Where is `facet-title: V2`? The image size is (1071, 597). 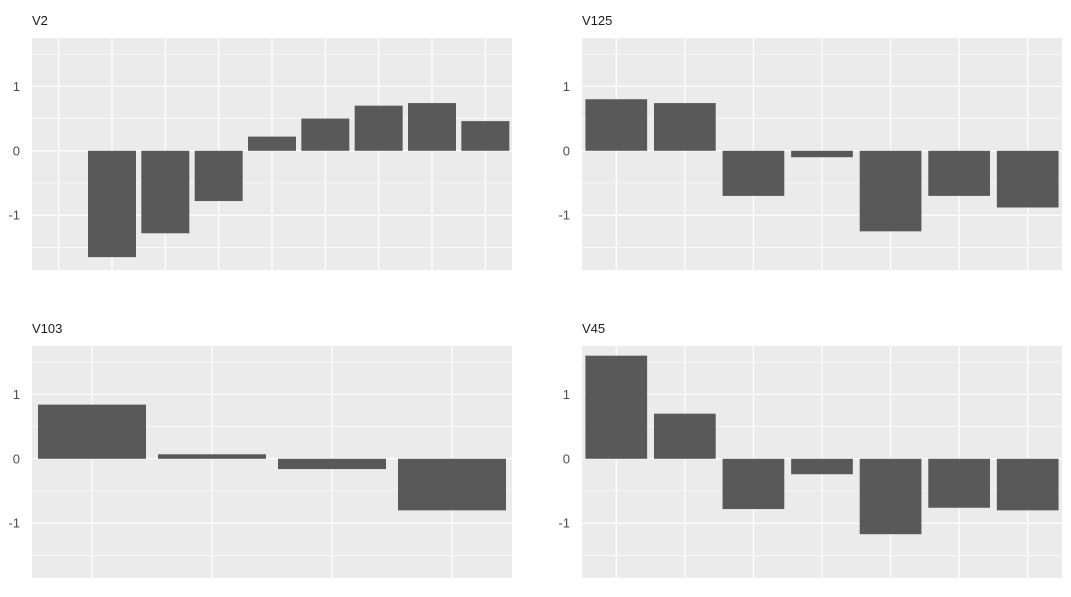 facet-title: V2 is located at coordinates (40, 20).